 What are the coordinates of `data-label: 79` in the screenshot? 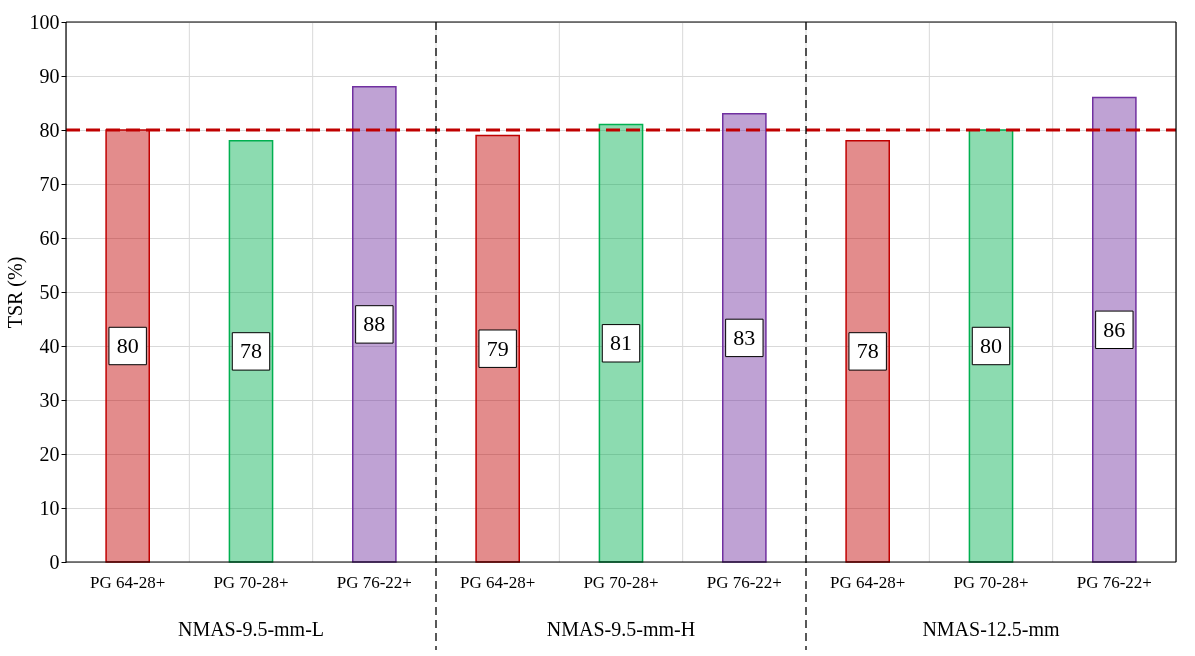 It's located at (497, 348).